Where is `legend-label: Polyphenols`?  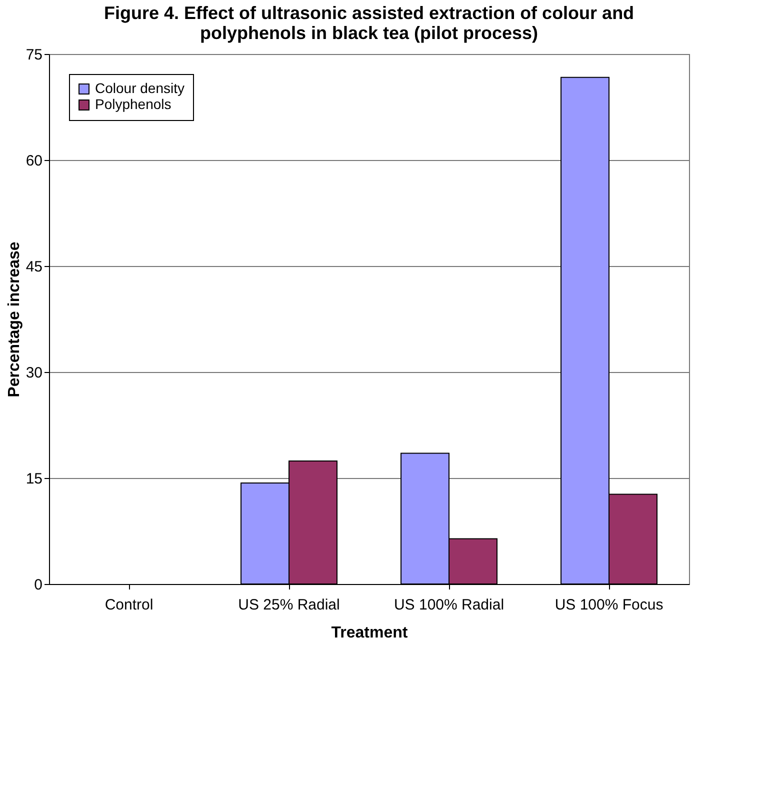
legend-label: Polyphenols is located at coordinates (133, 104).